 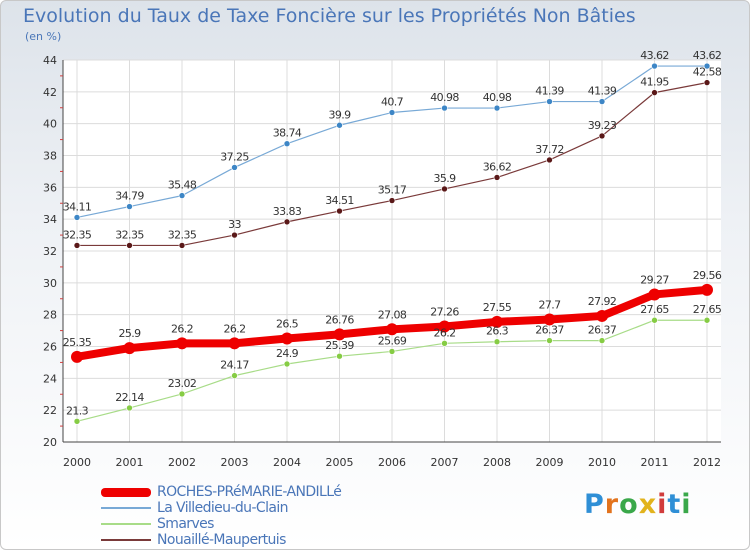 What do you see at coordinates (287, 133) in the screenshot?
I see `data-label: 38.74` at bounding box center [287, 133].